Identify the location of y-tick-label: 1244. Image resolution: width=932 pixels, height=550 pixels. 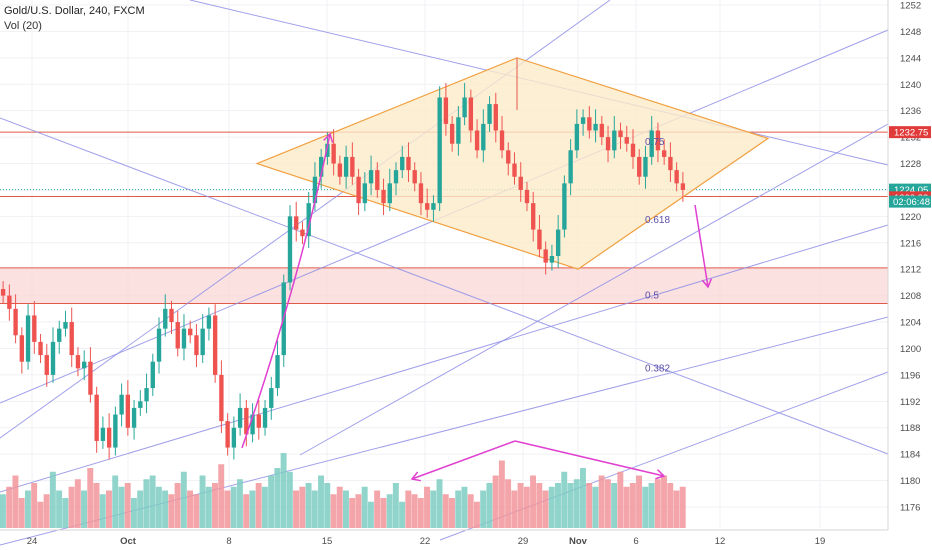
(910, 58).